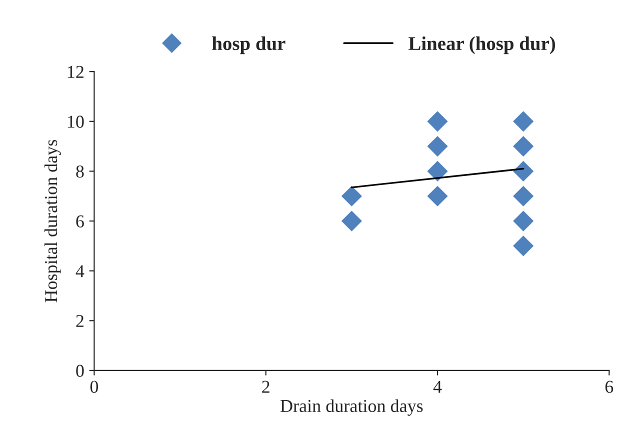 This screenshot has height=421, width=628. Describe the element at coordinates (80, 221) in the screenshot. I see `y-tick-label: 6` at that location.